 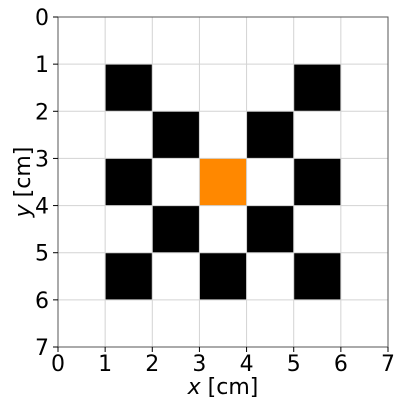 What do you see at coordinates (199, 364) in the screenshot?
I see `x-tick-label: 3` at bounding box center [199, 364].